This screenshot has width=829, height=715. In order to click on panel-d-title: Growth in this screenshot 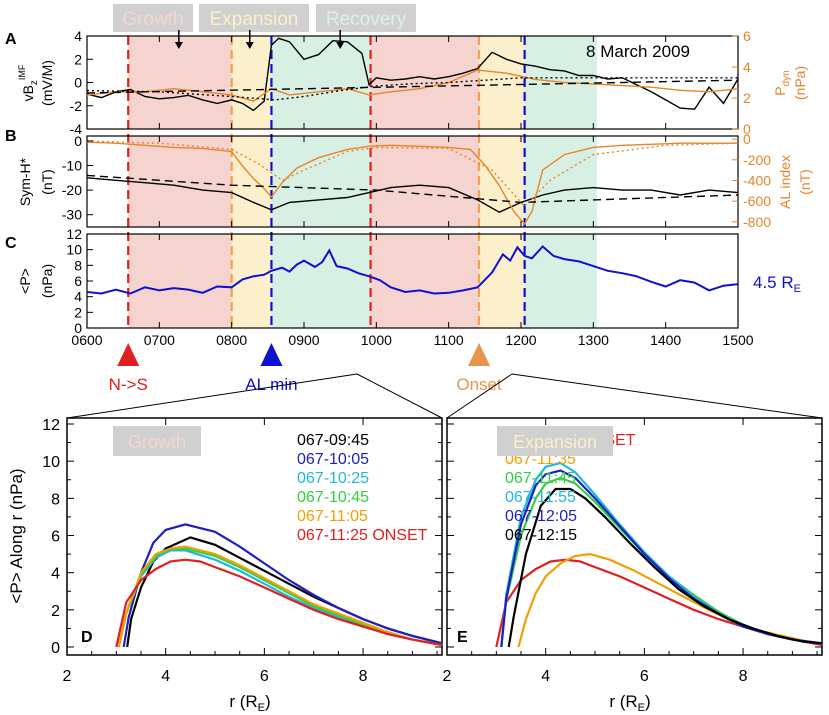, I will do `click(157, 442)`.